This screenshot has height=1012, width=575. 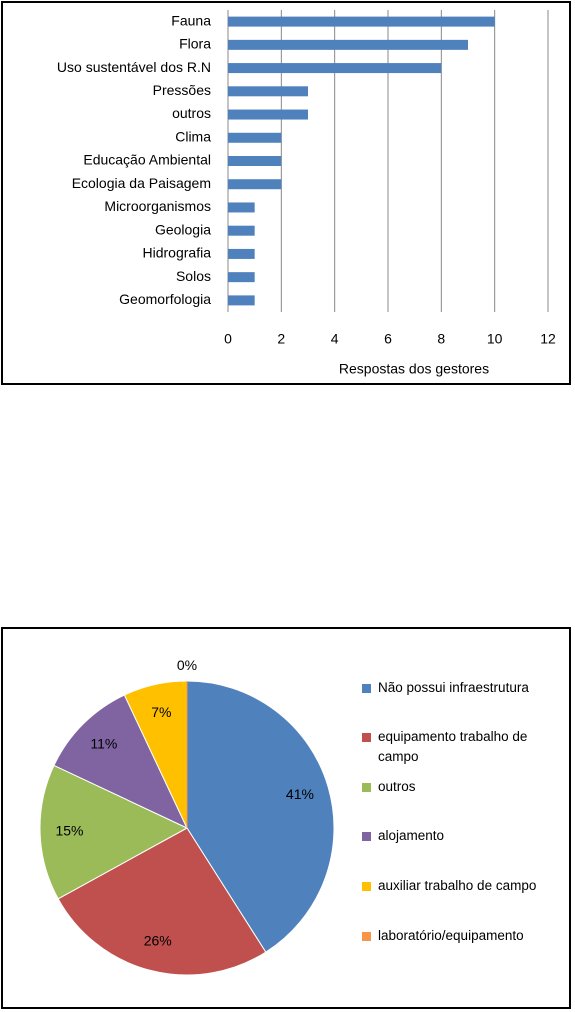 I want to click on data-label: 41%, so click(x=300, y=794).